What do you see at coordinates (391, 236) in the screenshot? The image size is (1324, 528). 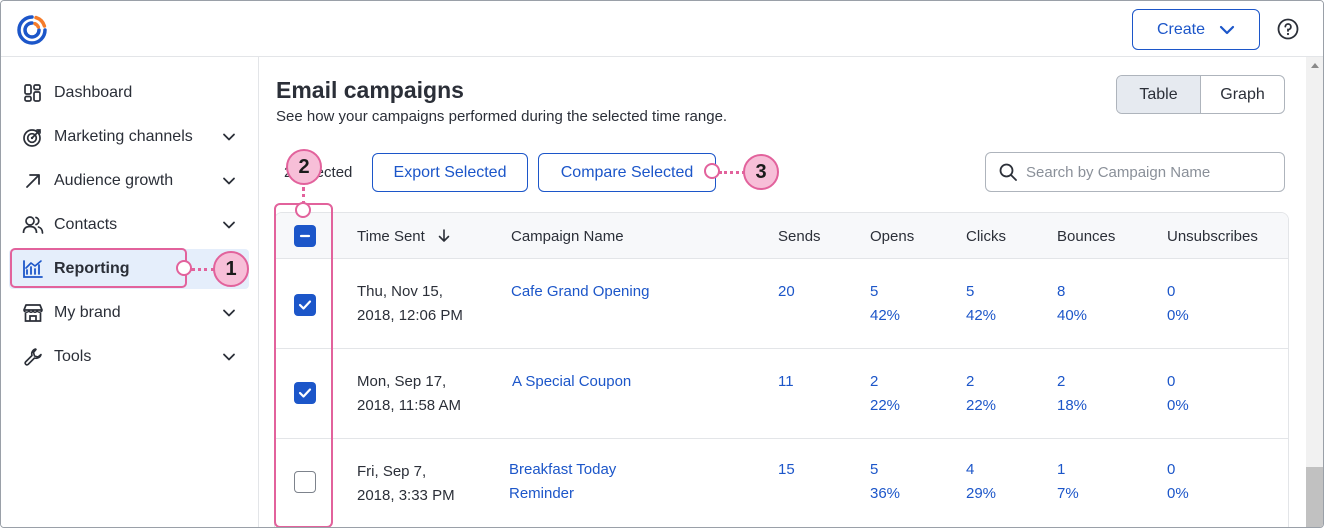 I see `column-header-label: Time Sent` at bounding box center [391, 236].